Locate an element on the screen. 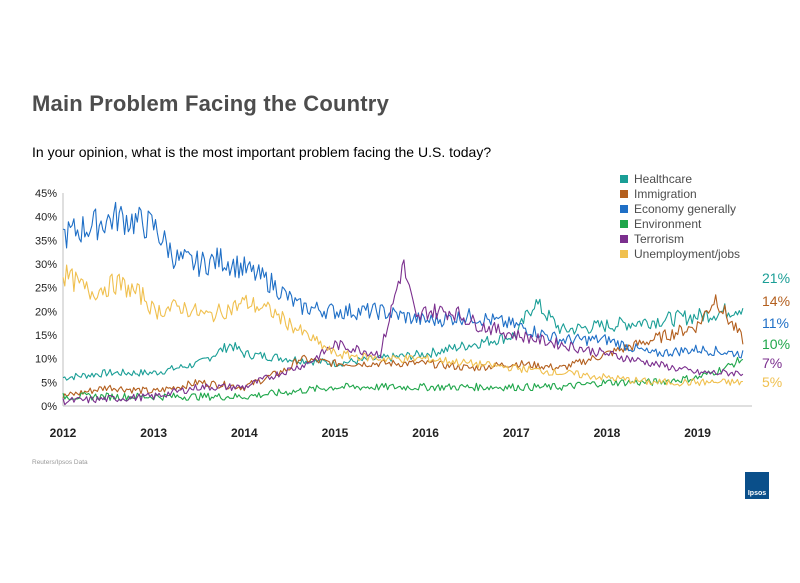  ipsos-logo-text: Ipsos is located at coordinates (757, 493).